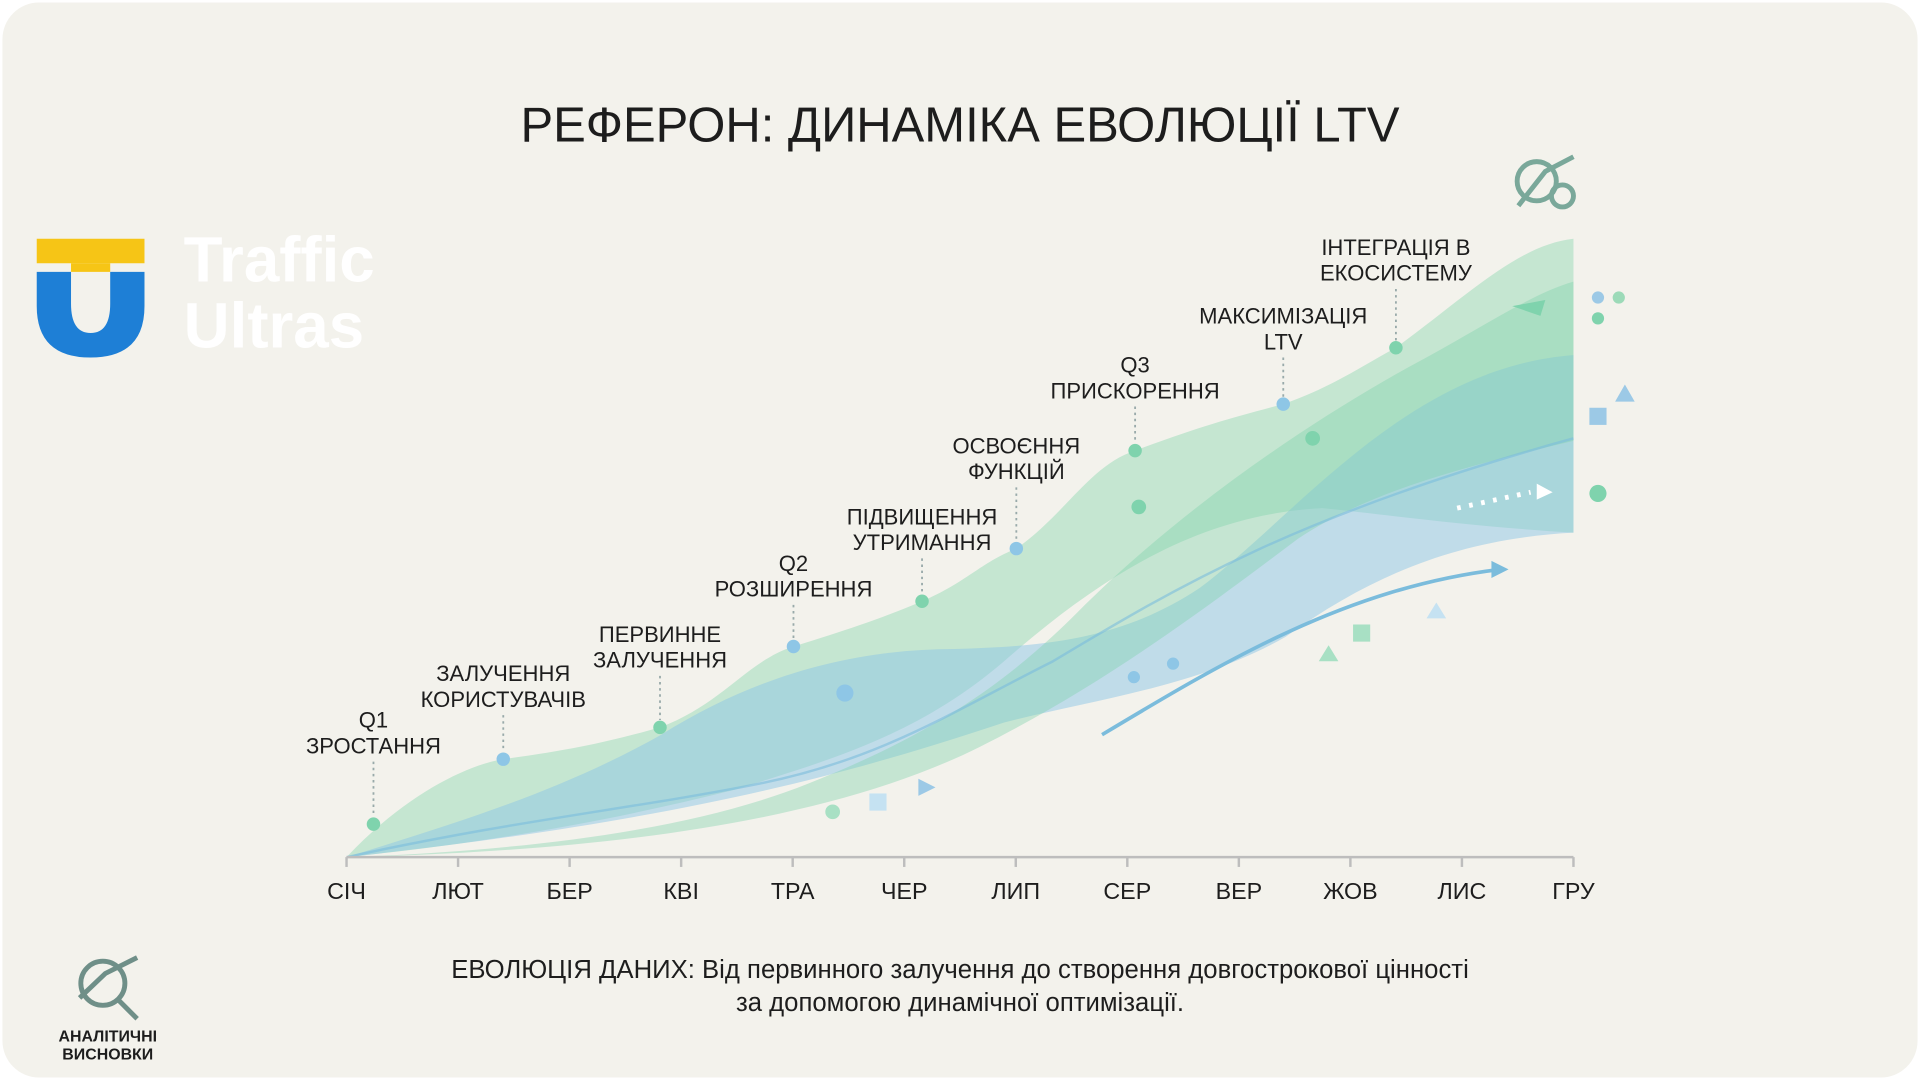 This screenshot has height=1080, width=1920. Describe the element at coordinates (1396, 273) in the screenshot. I see `annotation-label: ЕКОСИСТЕМУ` at that location.